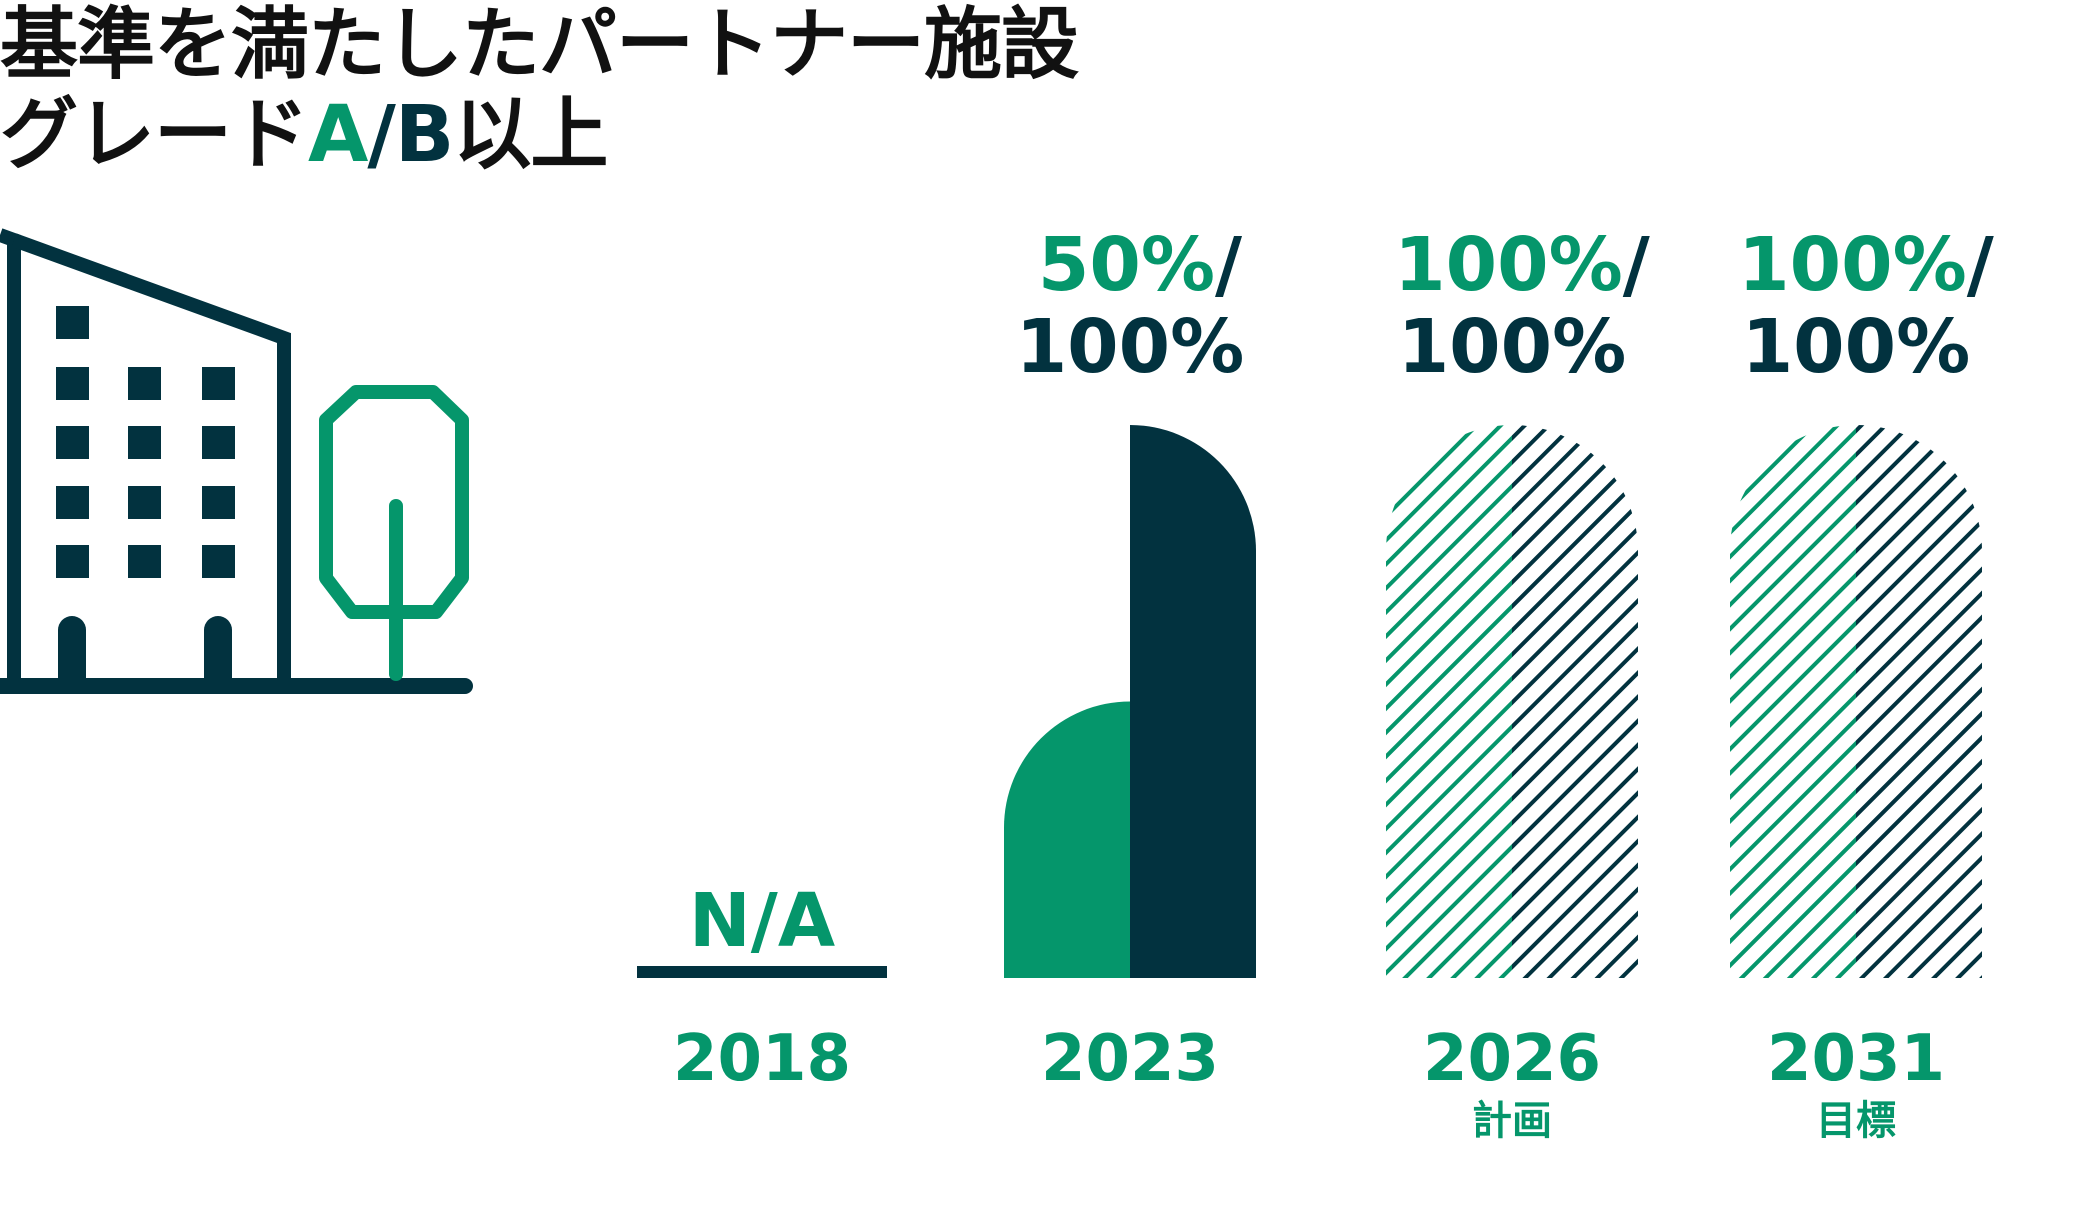 The width and height of the screenshot is (2083, 1218). What do you see at coordinates (394, 533) in the screenshot?
I see `tree-icon` at bounding box center [394, 533].